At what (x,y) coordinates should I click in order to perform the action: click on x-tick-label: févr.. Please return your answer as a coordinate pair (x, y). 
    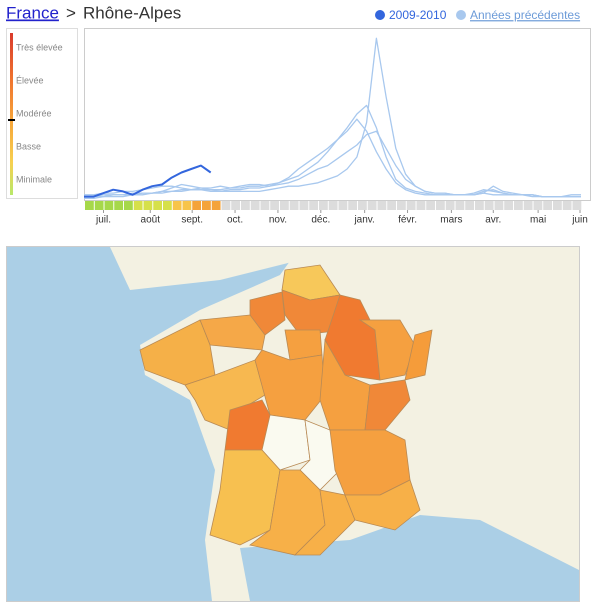
    Looking at the image, I should click on (407, 220).